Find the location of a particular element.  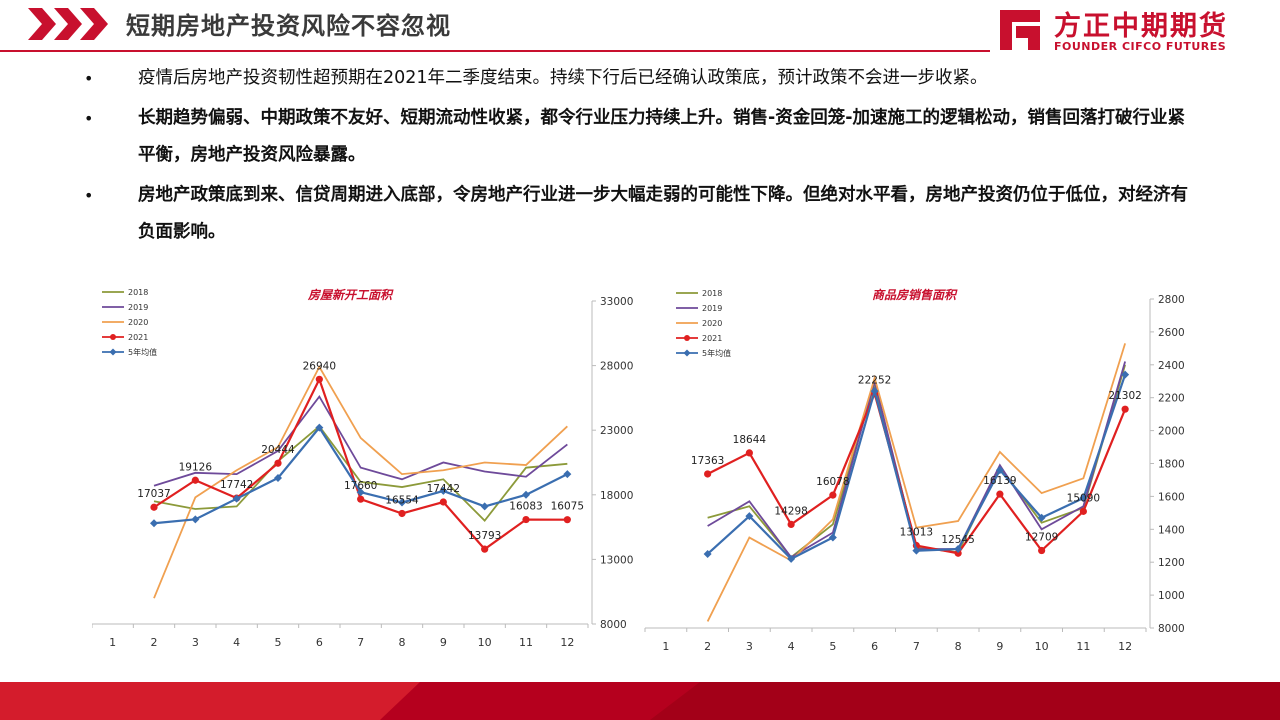

chart-title: 房屋新开工面积 is located at coordinates (350, 295).